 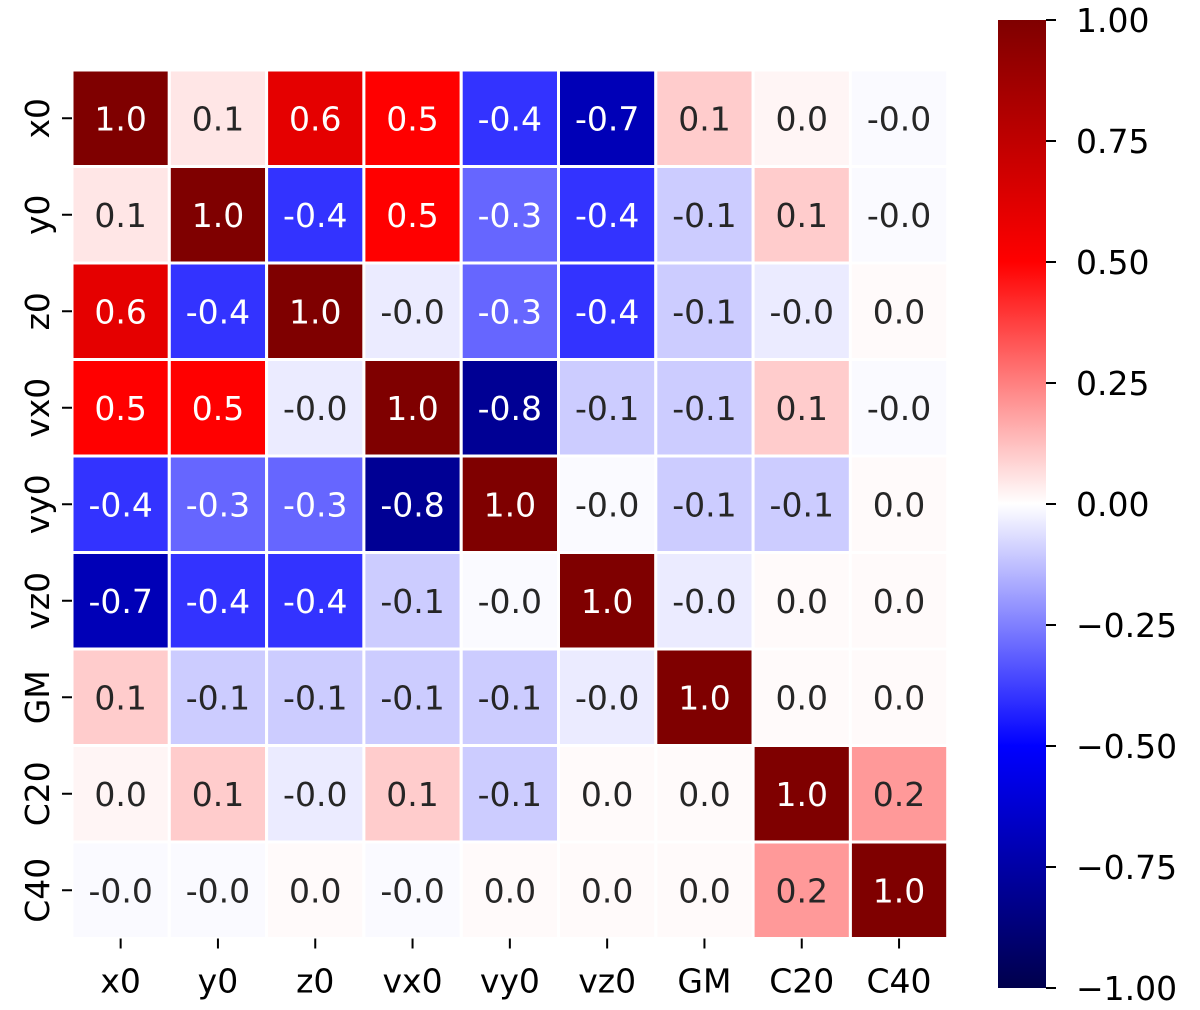 I want to click on heatmap-cell-vz0-vx0, so click(x=412, y=601).